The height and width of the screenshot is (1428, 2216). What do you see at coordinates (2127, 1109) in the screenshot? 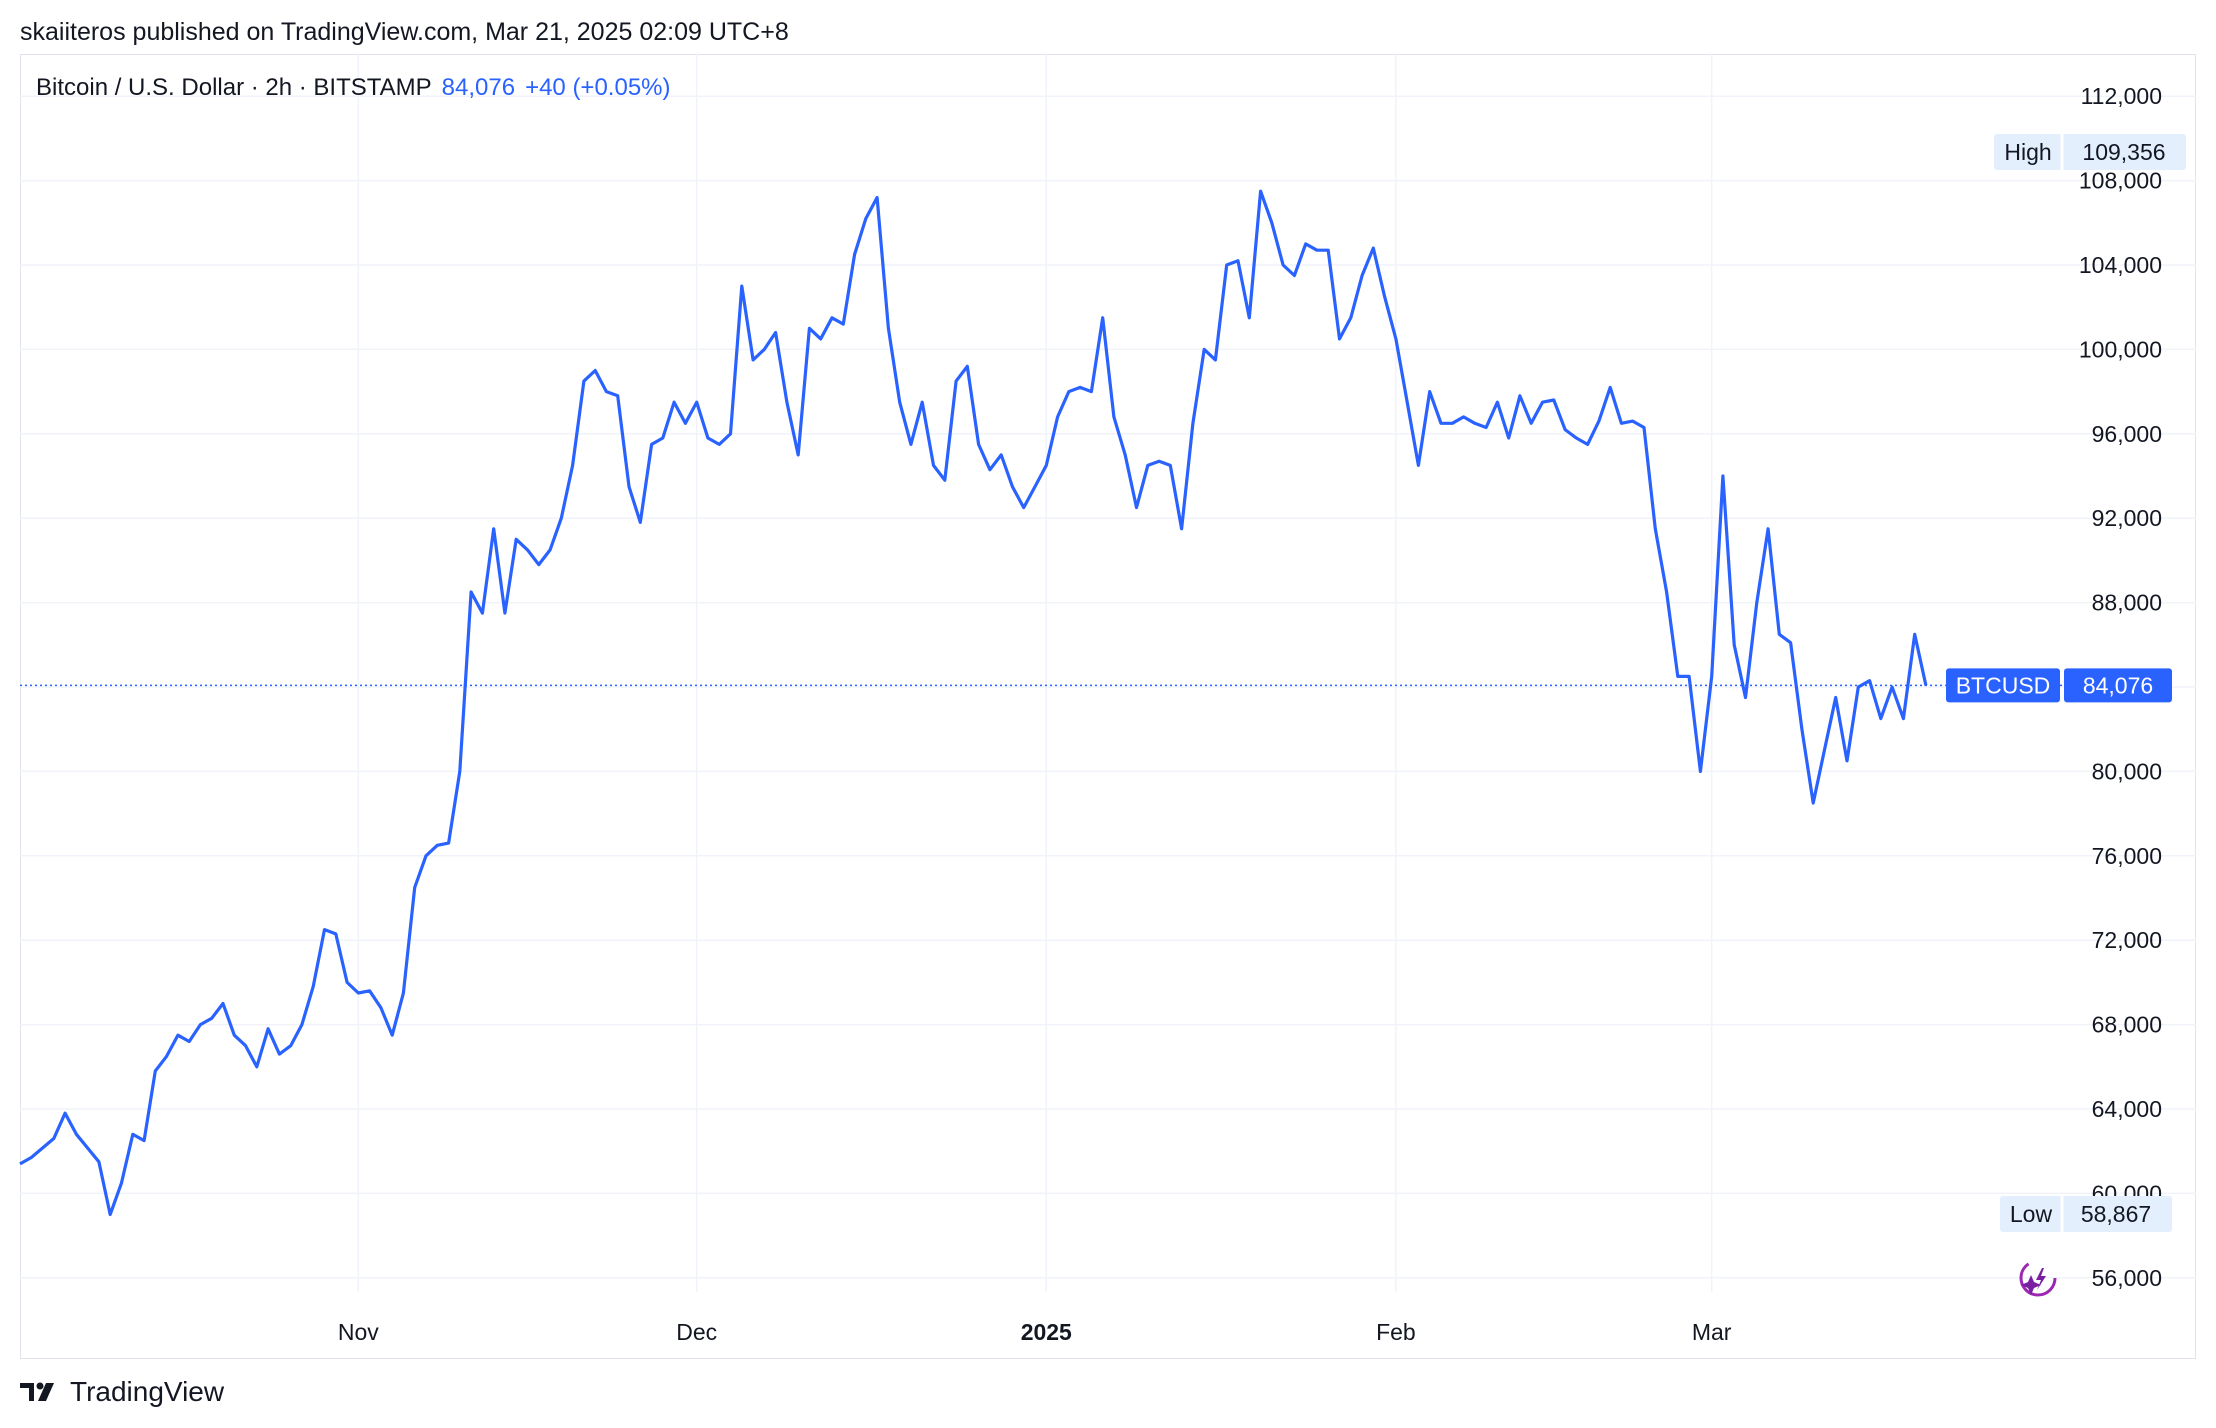
I see `y-tick-label: 64,000` at bounding box center [2127, 1109].